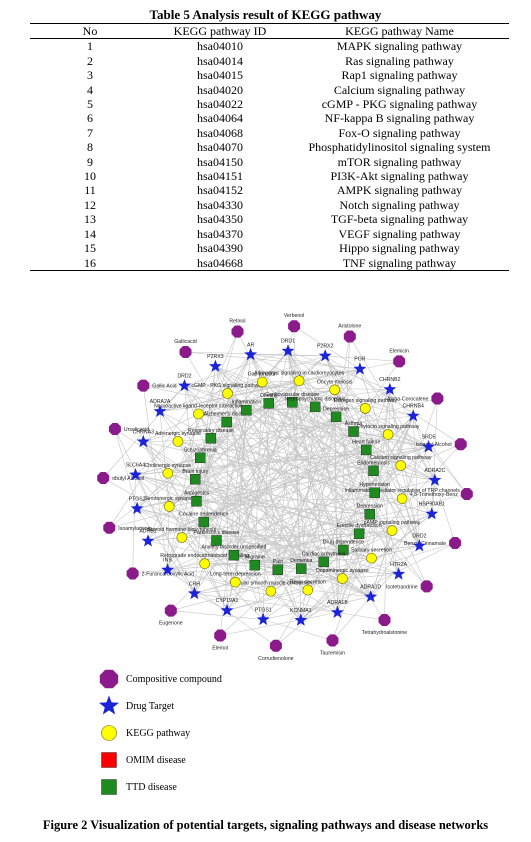 The height and width of the screenshot is (842, 531). Describe the element at coordinates (269, 118) in the screenshot. I see `table-row: 6 hsa04064 NF-kappa B signaling pathway` at that location.